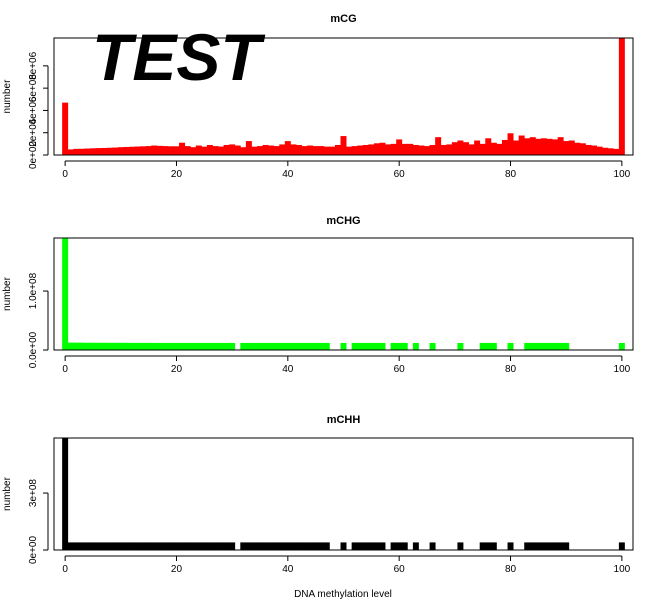  Describe the element at coordinates (343, 594) in the screenshot. I see `x-axis-label: DNA methylation level` at that location.